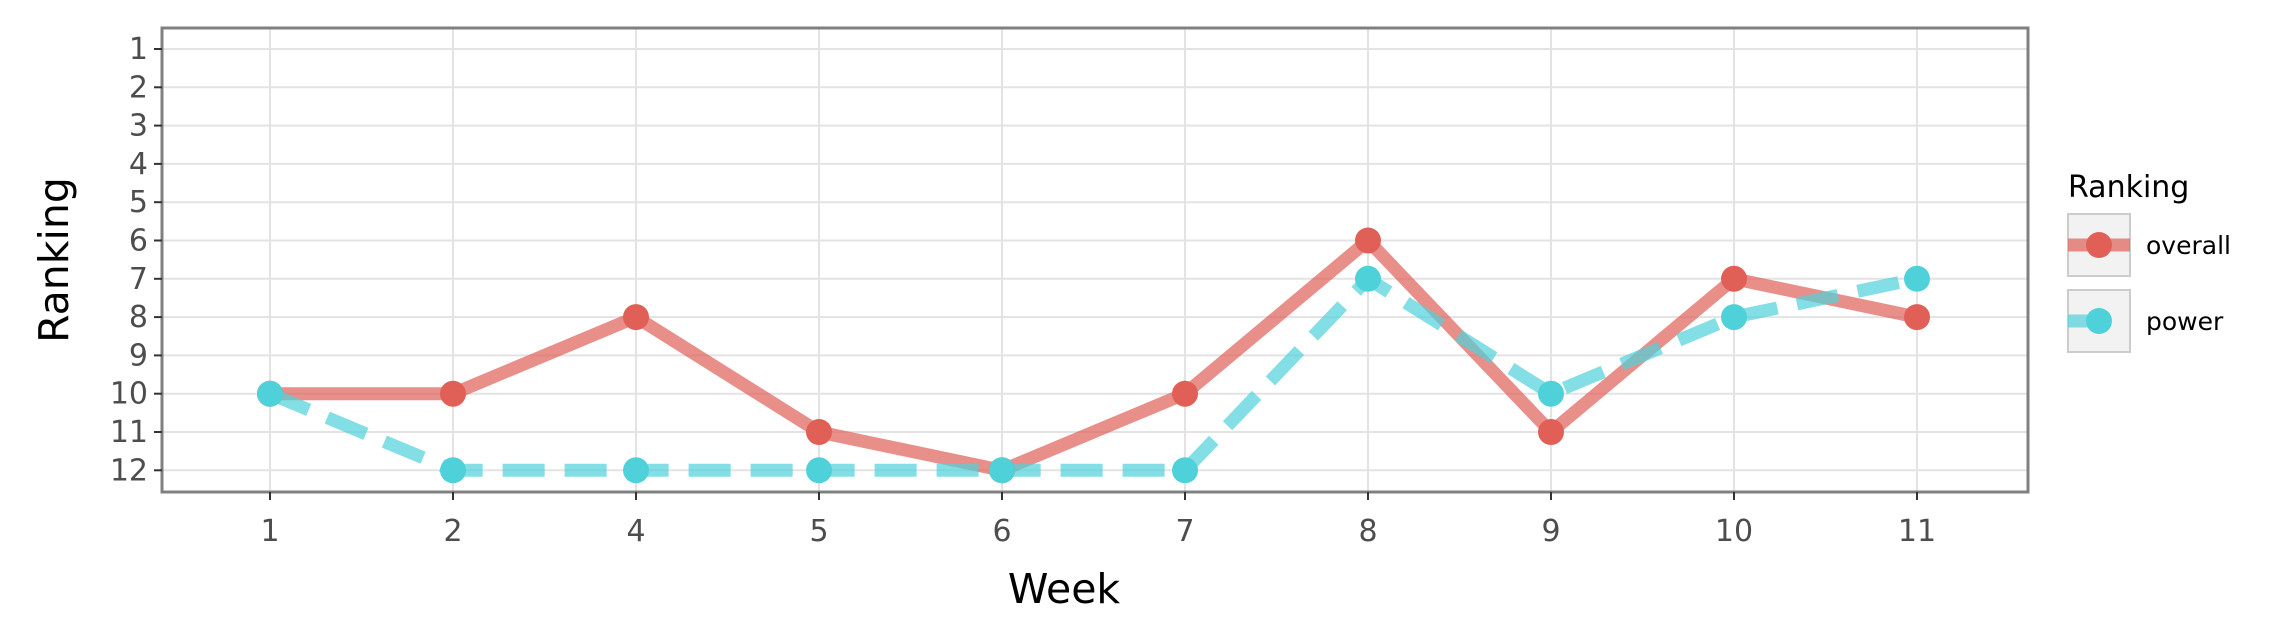 The width and height of the screenshot is (2276, 641). What do you see at coordinates (129, 470) in the screenshot?
I see `y-tick-label: 12` at bounding box center [129, 470].